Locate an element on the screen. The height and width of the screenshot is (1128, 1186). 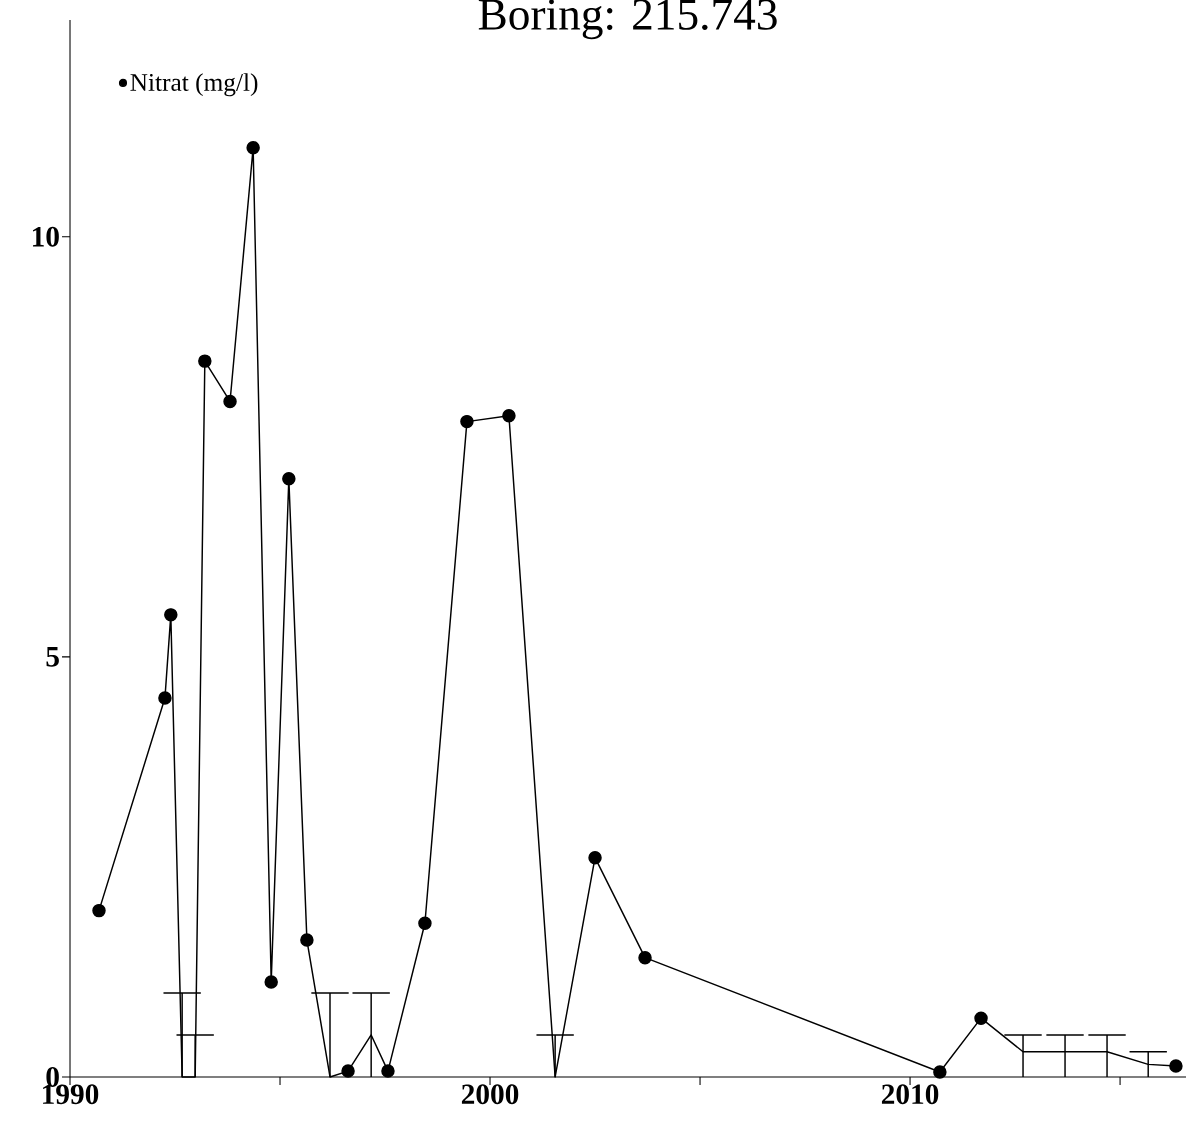
x-tick-label: 2010 is located at coordinates (910, 1094).